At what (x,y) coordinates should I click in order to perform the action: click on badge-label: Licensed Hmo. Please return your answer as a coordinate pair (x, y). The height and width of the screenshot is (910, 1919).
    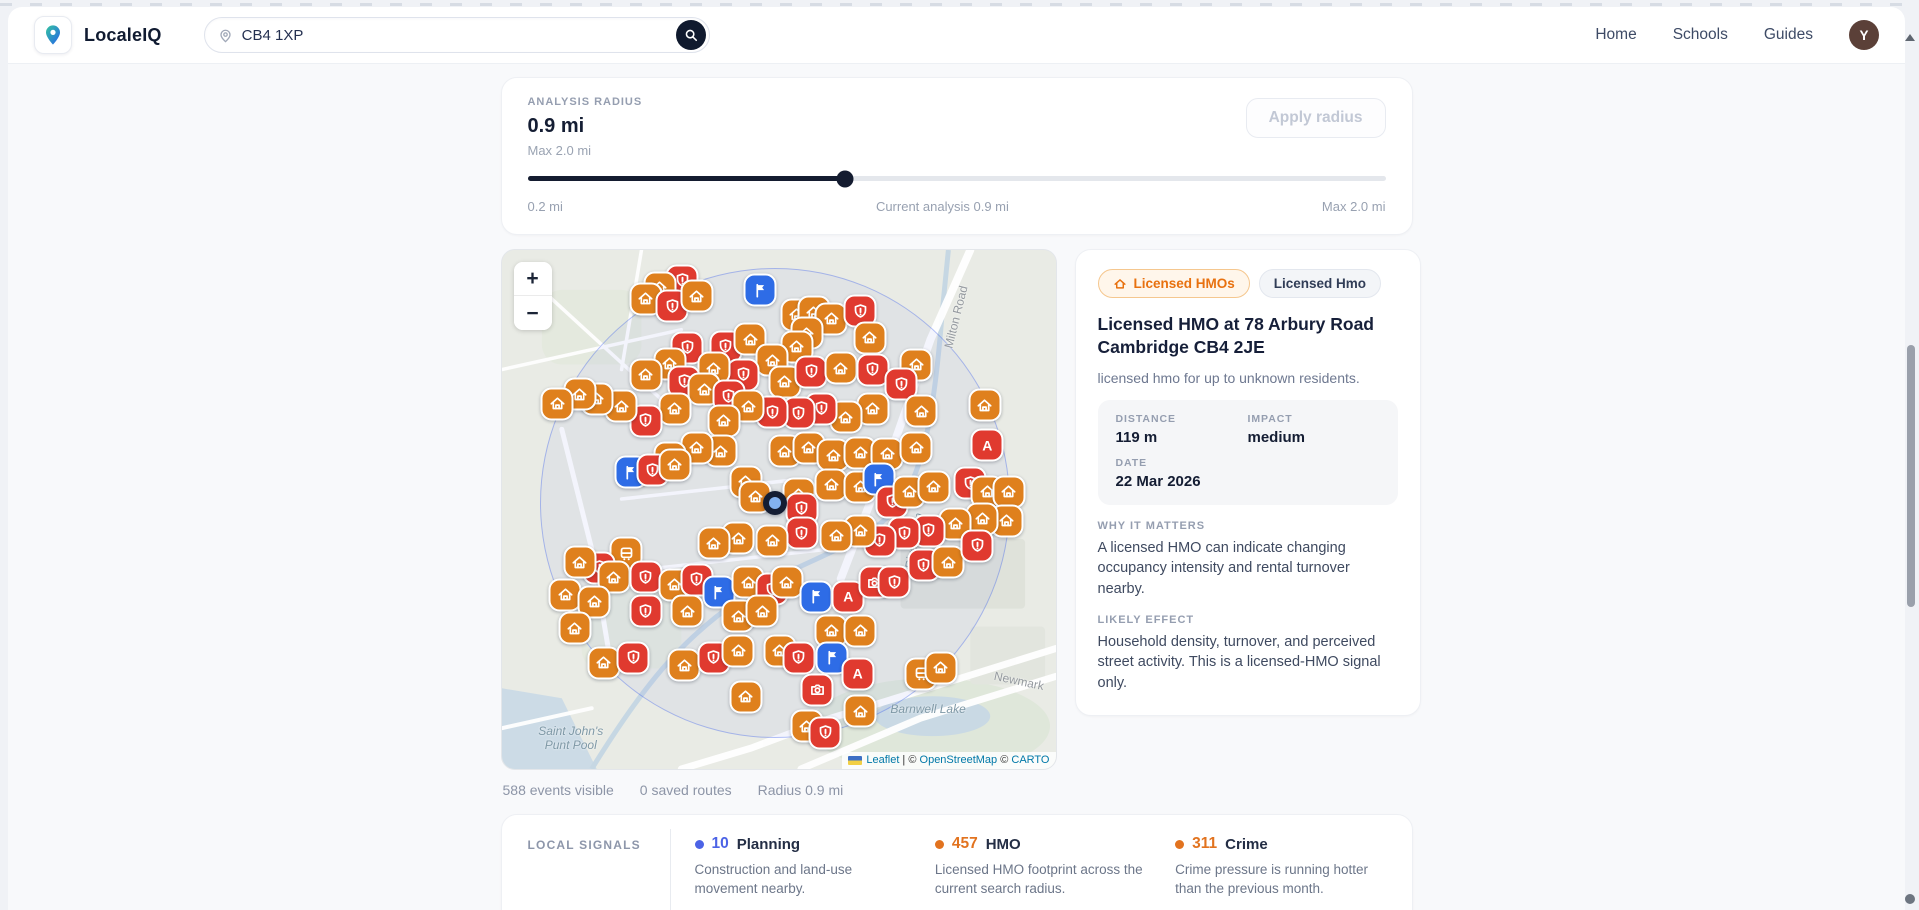
    Looking at the image, I should click on (1320, 283).